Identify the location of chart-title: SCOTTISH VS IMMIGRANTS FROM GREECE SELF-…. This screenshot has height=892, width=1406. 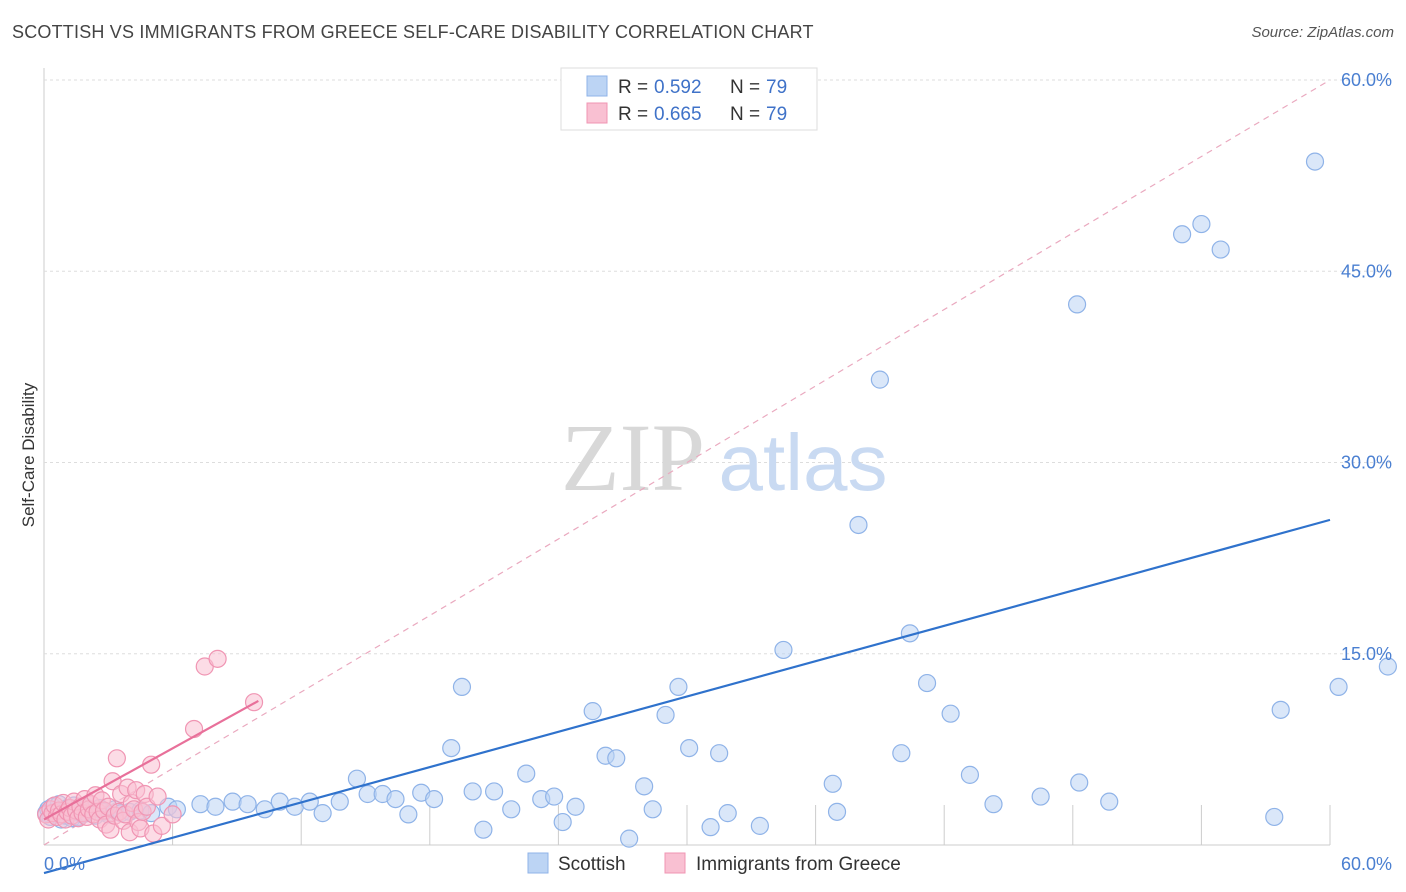
(413, 32).